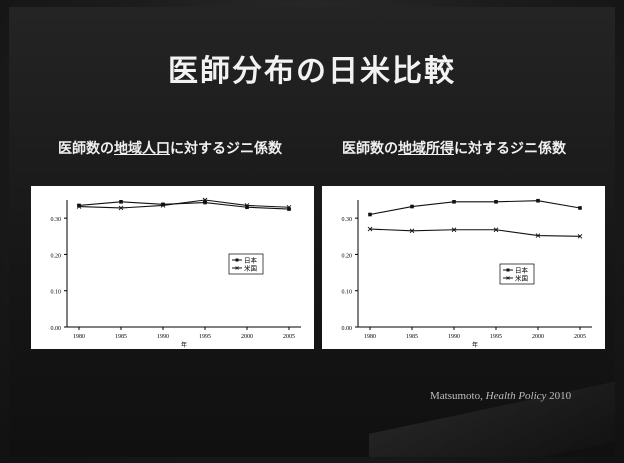 The height and width of the screenshot is (463, 624). What do you see at coordinates (456, 396) in the screenshot?
I see `citation-author: Matsumoto,` at bounding box center [456, 396].